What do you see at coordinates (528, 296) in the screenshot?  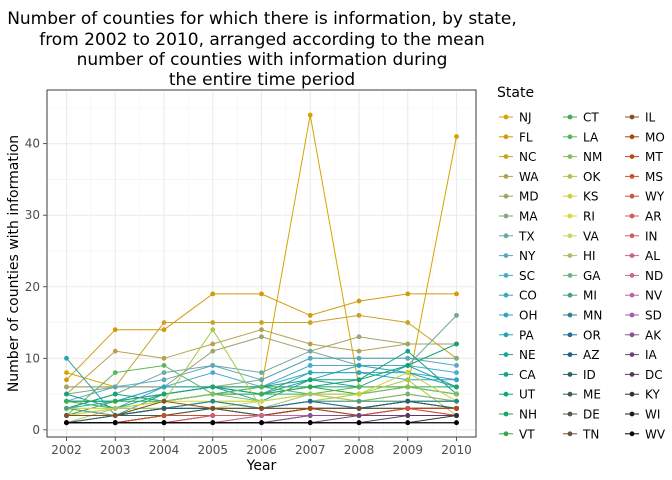 I see `legend-label: CO` at bounding box center [528, 296].